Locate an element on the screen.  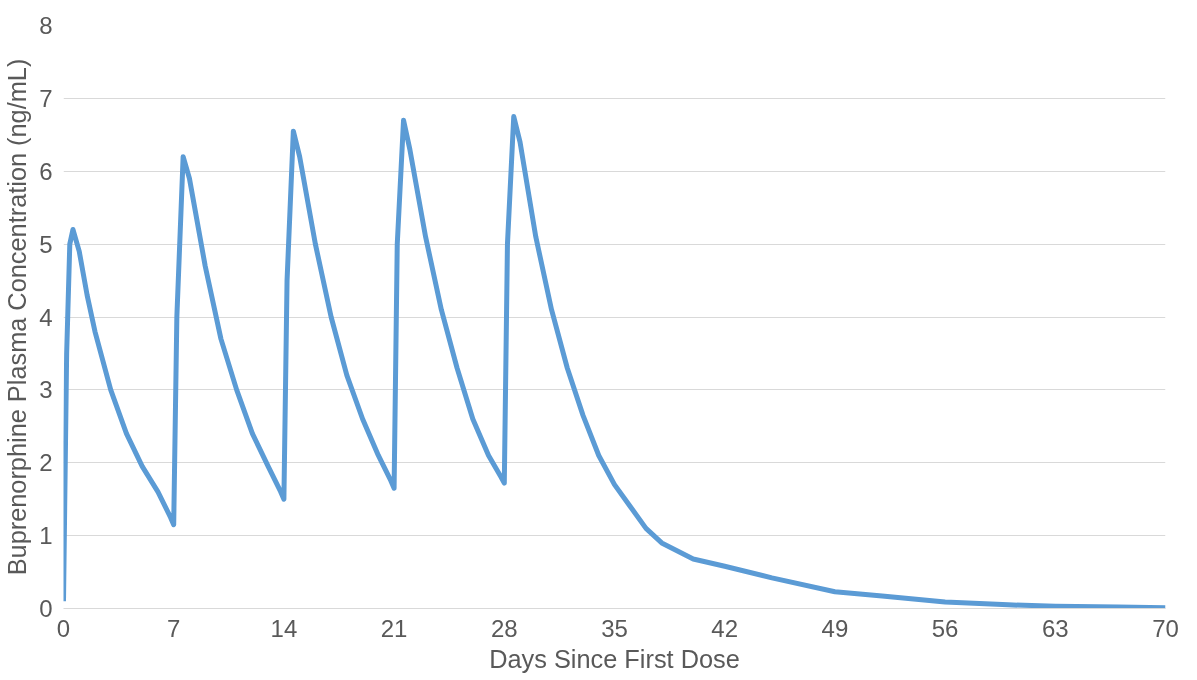
x-tick-label: 21 is located at coordinates (394, 628).